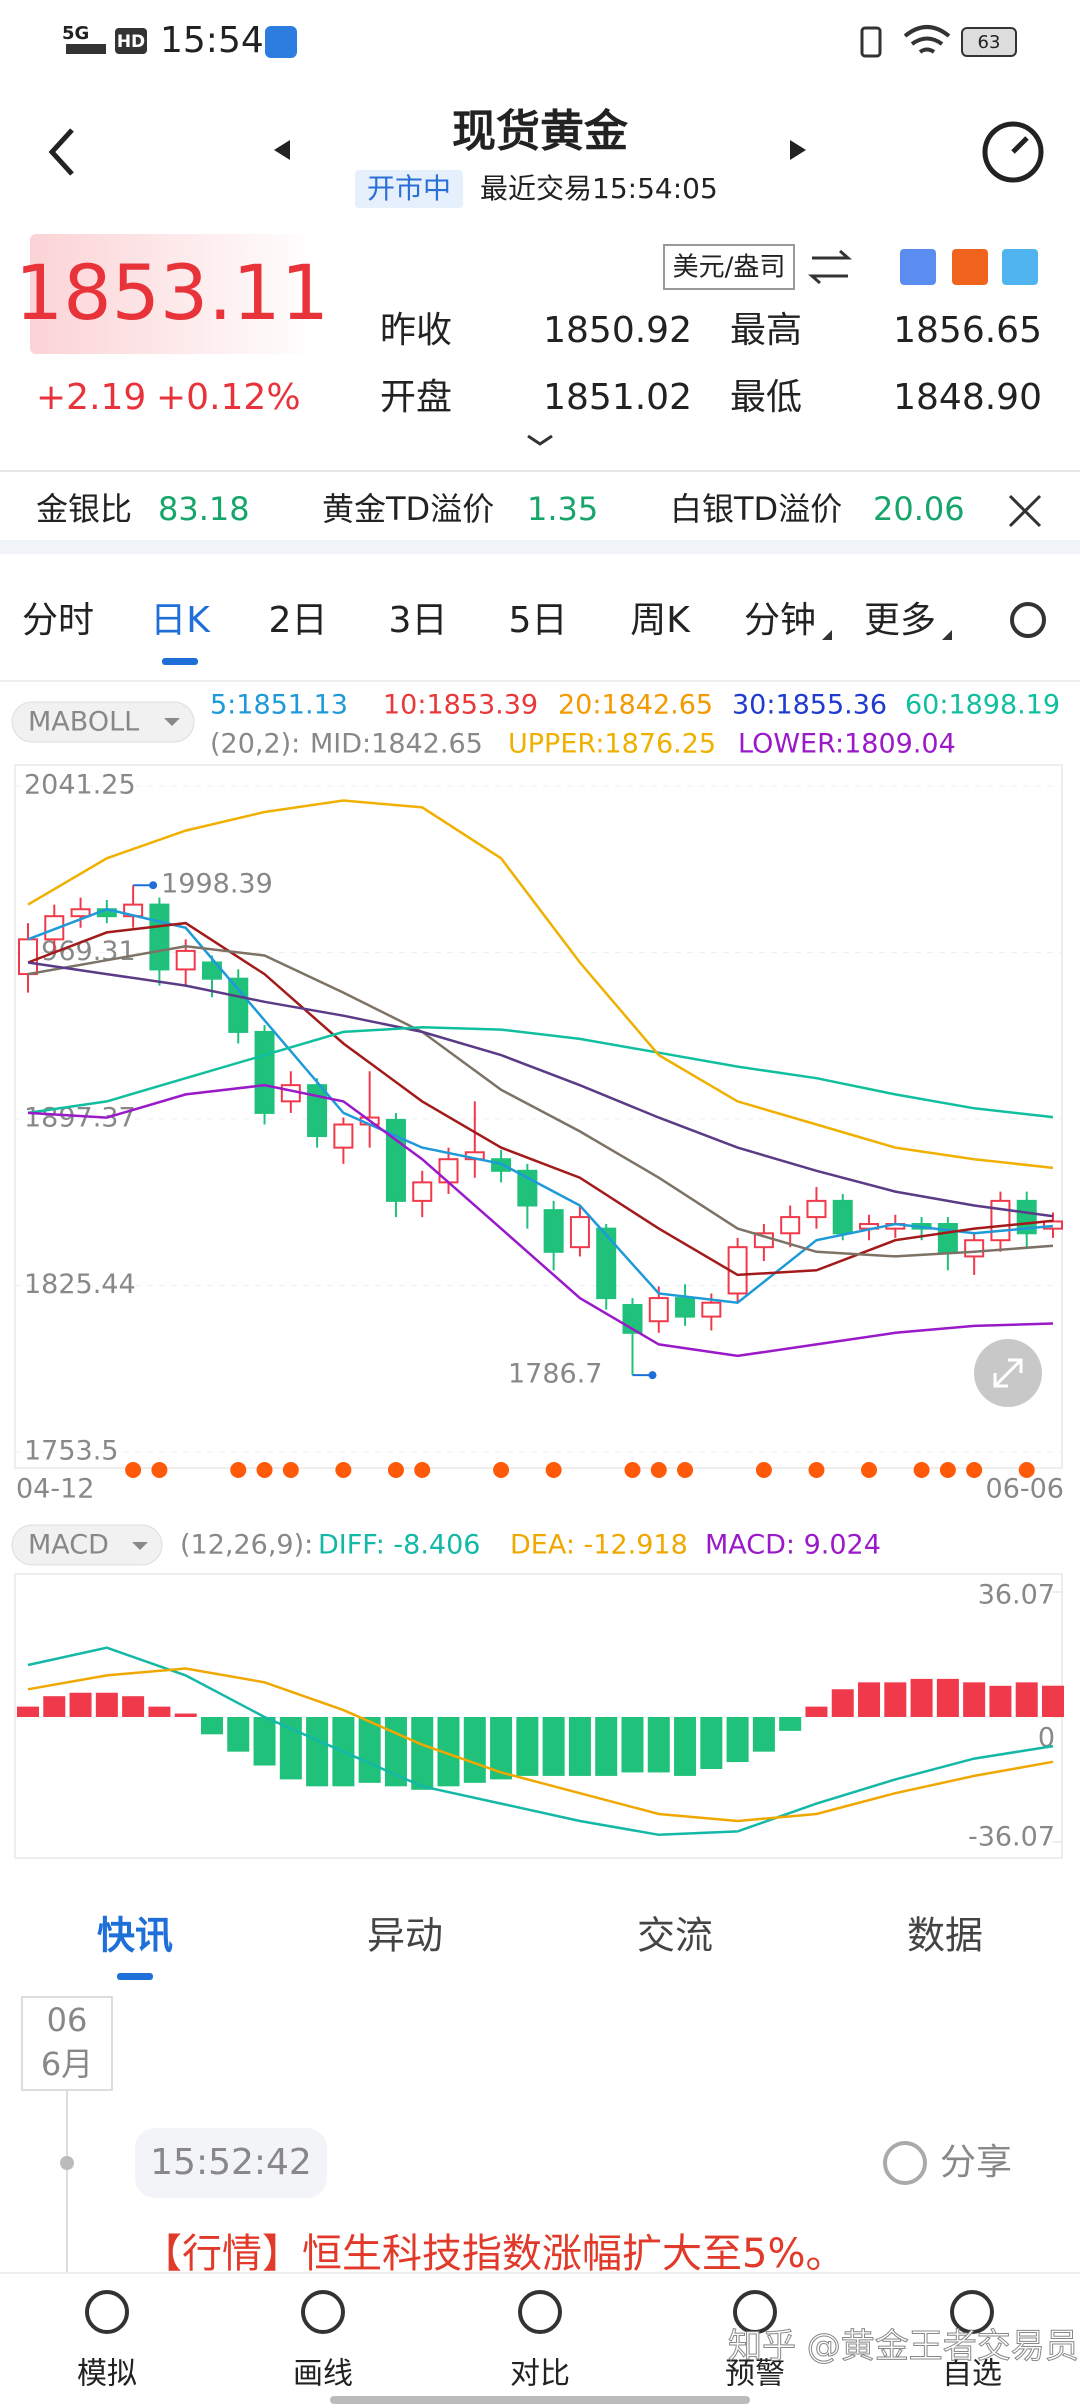 The width and height of the screenshot is (1080, 2408). What do you see at coordinates (830, 267) in the screenshot?
I see `swap-icon` at bounding box center [830, 267].